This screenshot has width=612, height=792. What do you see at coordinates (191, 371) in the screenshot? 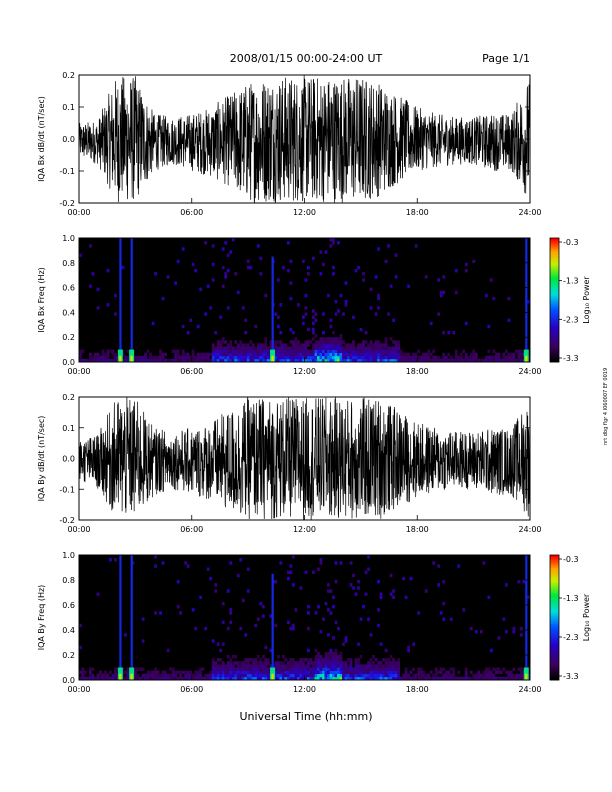
I see `x-tick-label: 06:00` at bounding box center [191, 371].